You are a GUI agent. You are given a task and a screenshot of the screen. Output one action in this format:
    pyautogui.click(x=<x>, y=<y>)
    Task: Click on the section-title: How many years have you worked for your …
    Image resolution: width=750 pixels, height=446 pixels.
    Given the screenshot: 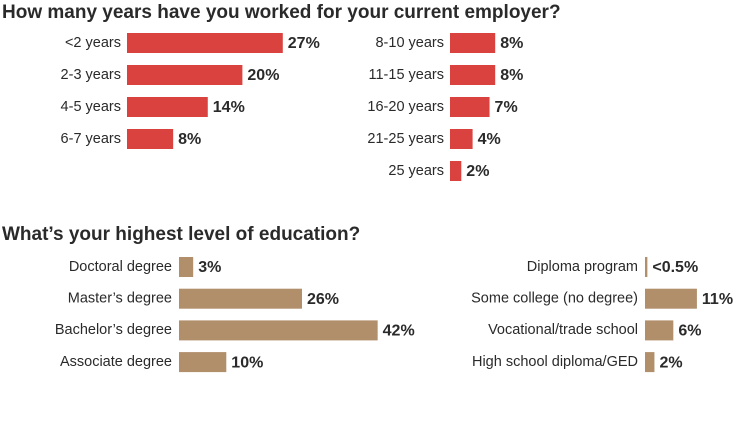 What is the action you would take?
    pyautogui.click(x=281, y=12)
    